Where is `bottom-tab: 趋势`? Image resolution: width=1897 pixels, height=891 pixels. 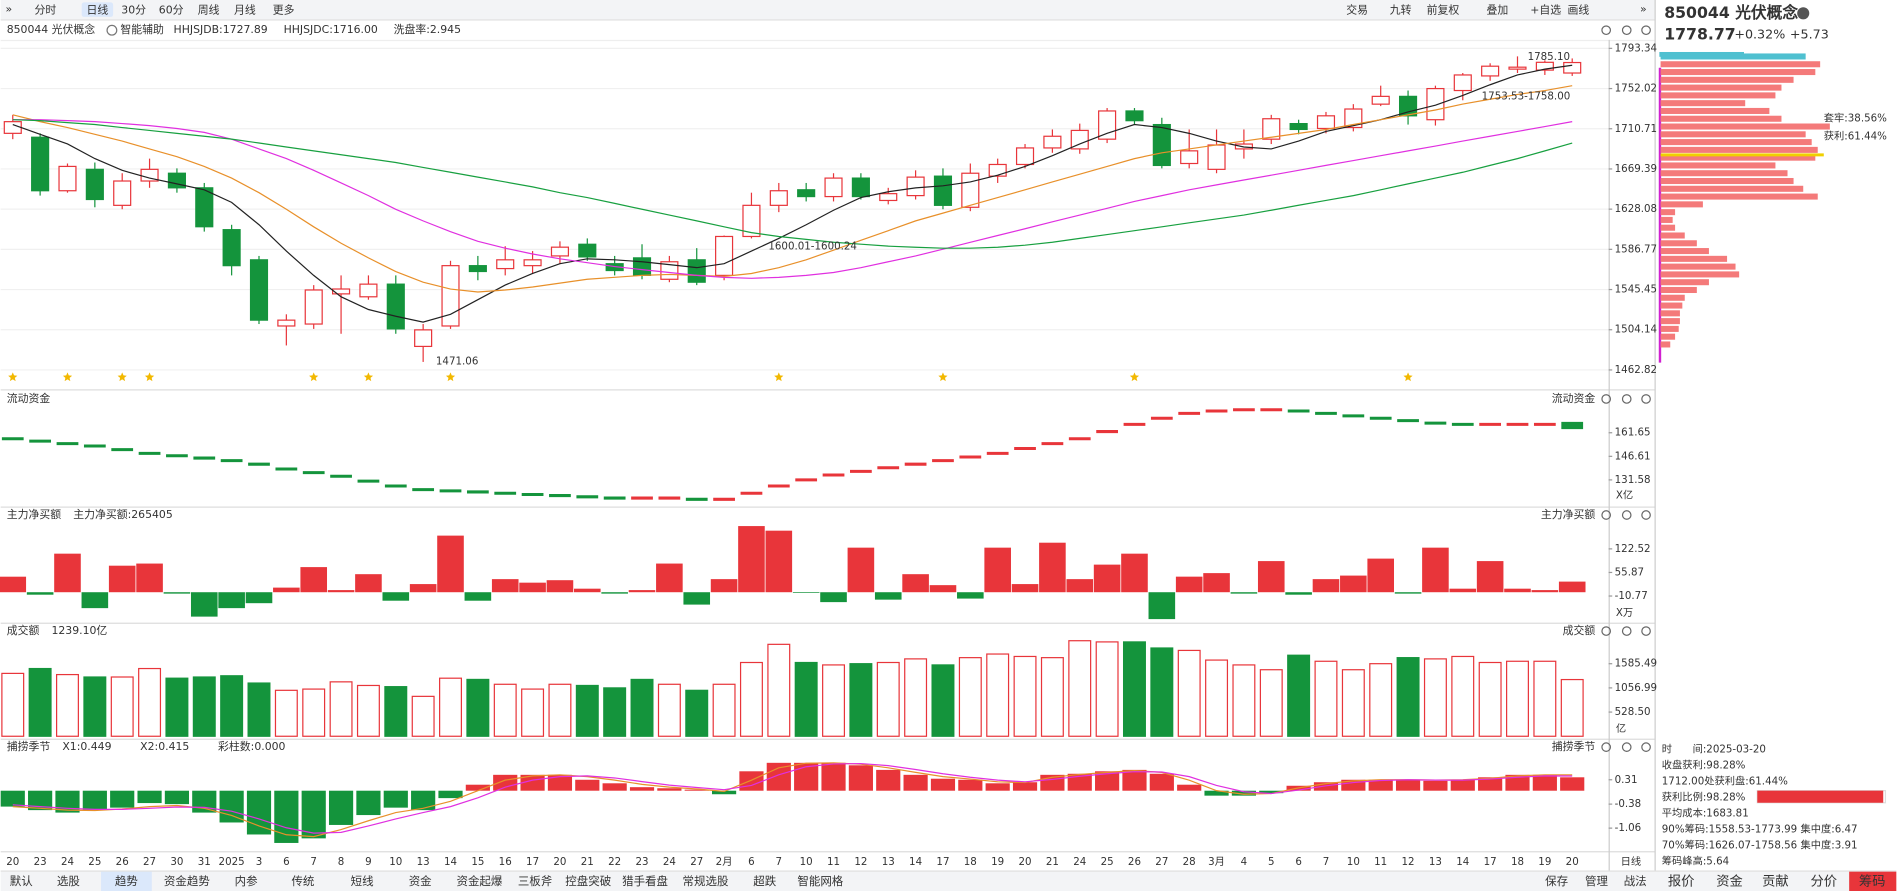 bottom-tab: 趋势 is located at coordinates (126, 881).